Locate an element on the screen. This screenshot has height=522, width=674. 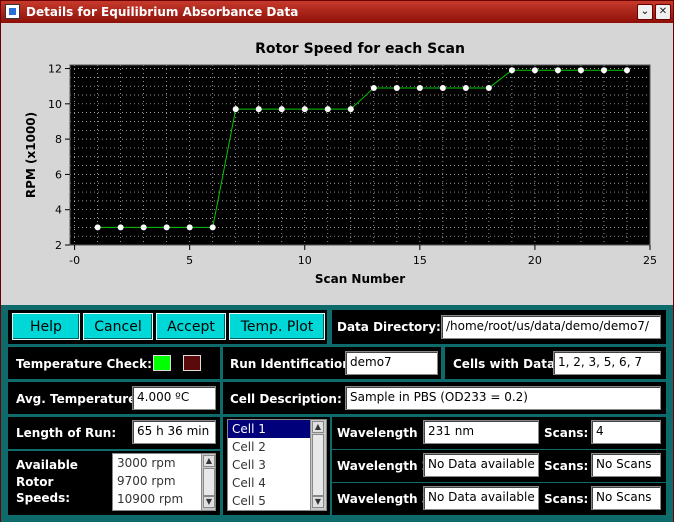
cell-list: Cell 1 Cell 2 Cell 3 Cell 4 Cell 5 ▲ ▼ is located at coordinates (277, 465).